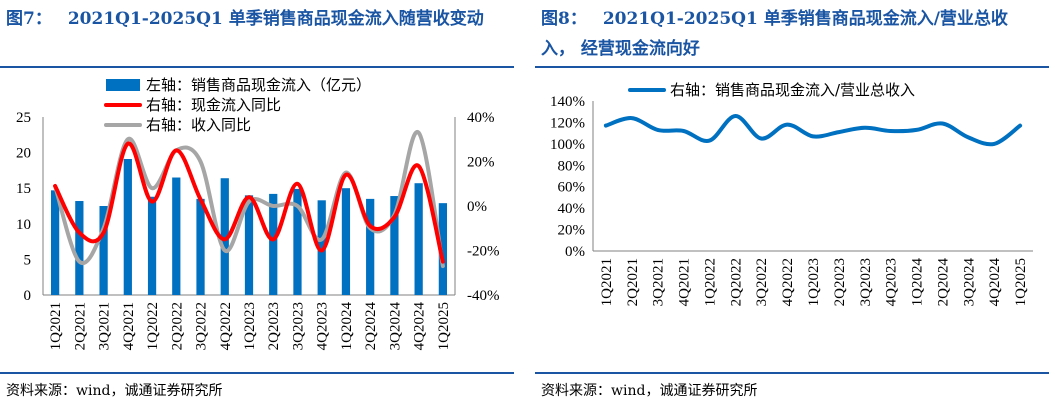 This screenshot has height=406, width=1055. I want to click on legend-bar-swatch, so click(123, 85).